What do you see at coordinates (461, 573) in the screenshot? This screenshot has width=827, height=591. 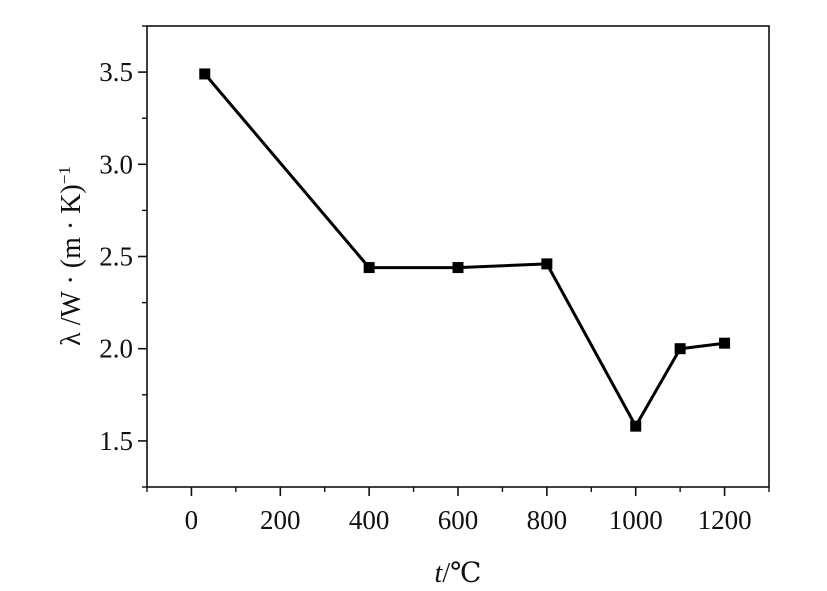 I see `x-axis-unit: /℃` at bounding box center [461, 573].